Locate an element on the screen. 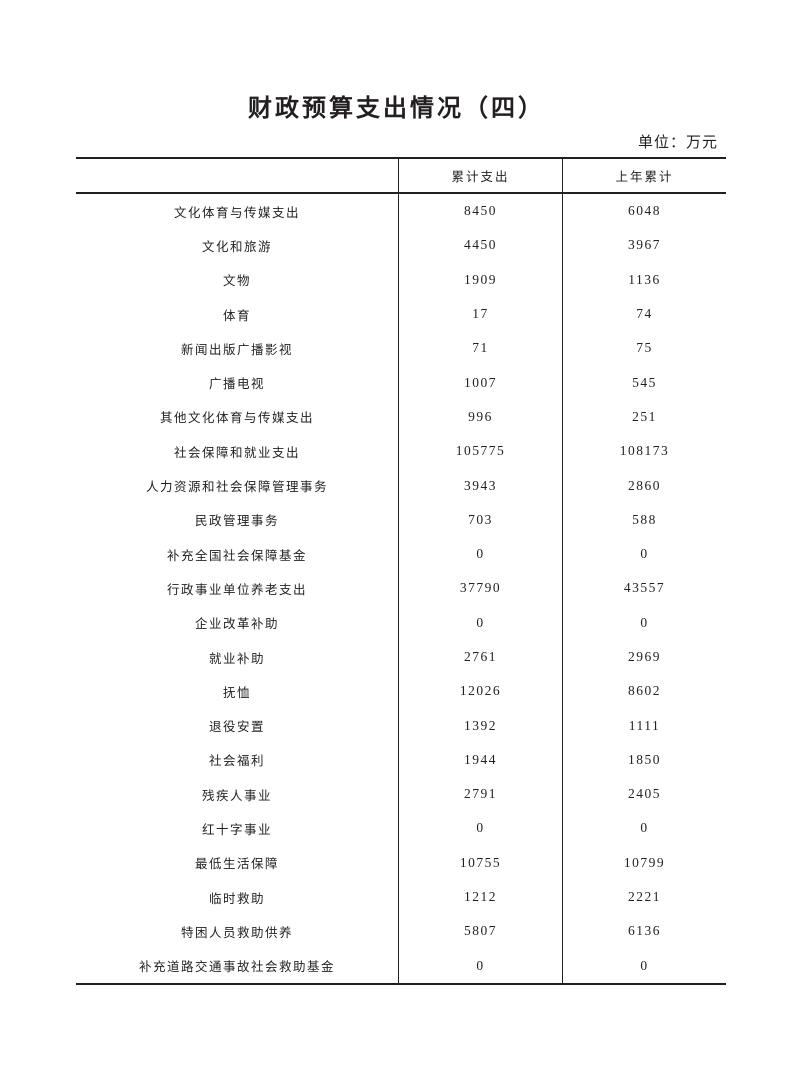 This screenshot has height=1077, width=793. last-year-value: 251 is located at coordinates (644, 417).